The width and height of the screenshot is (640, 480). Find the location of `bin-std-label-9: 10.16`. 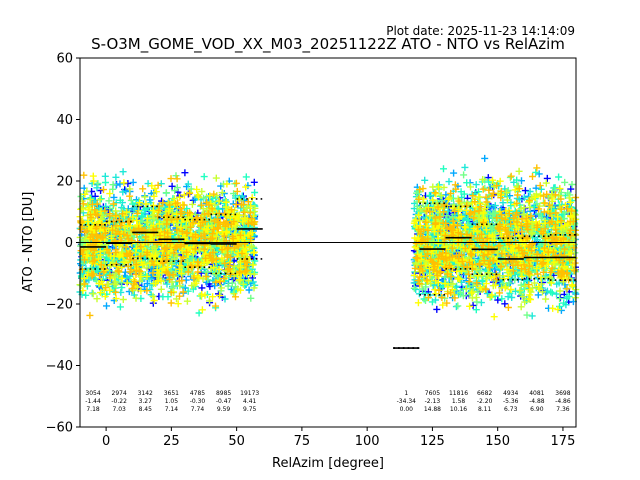

bin-std-label-9: 10.16 is located at coordinates (458, 409).